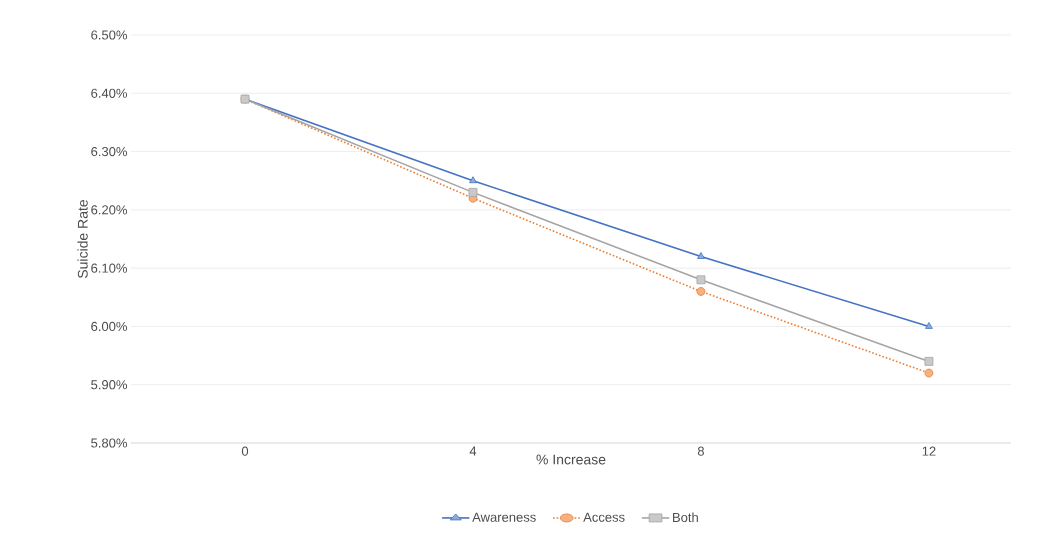  I want to click on y-tick-label: 6.10%, so click(109, 268).